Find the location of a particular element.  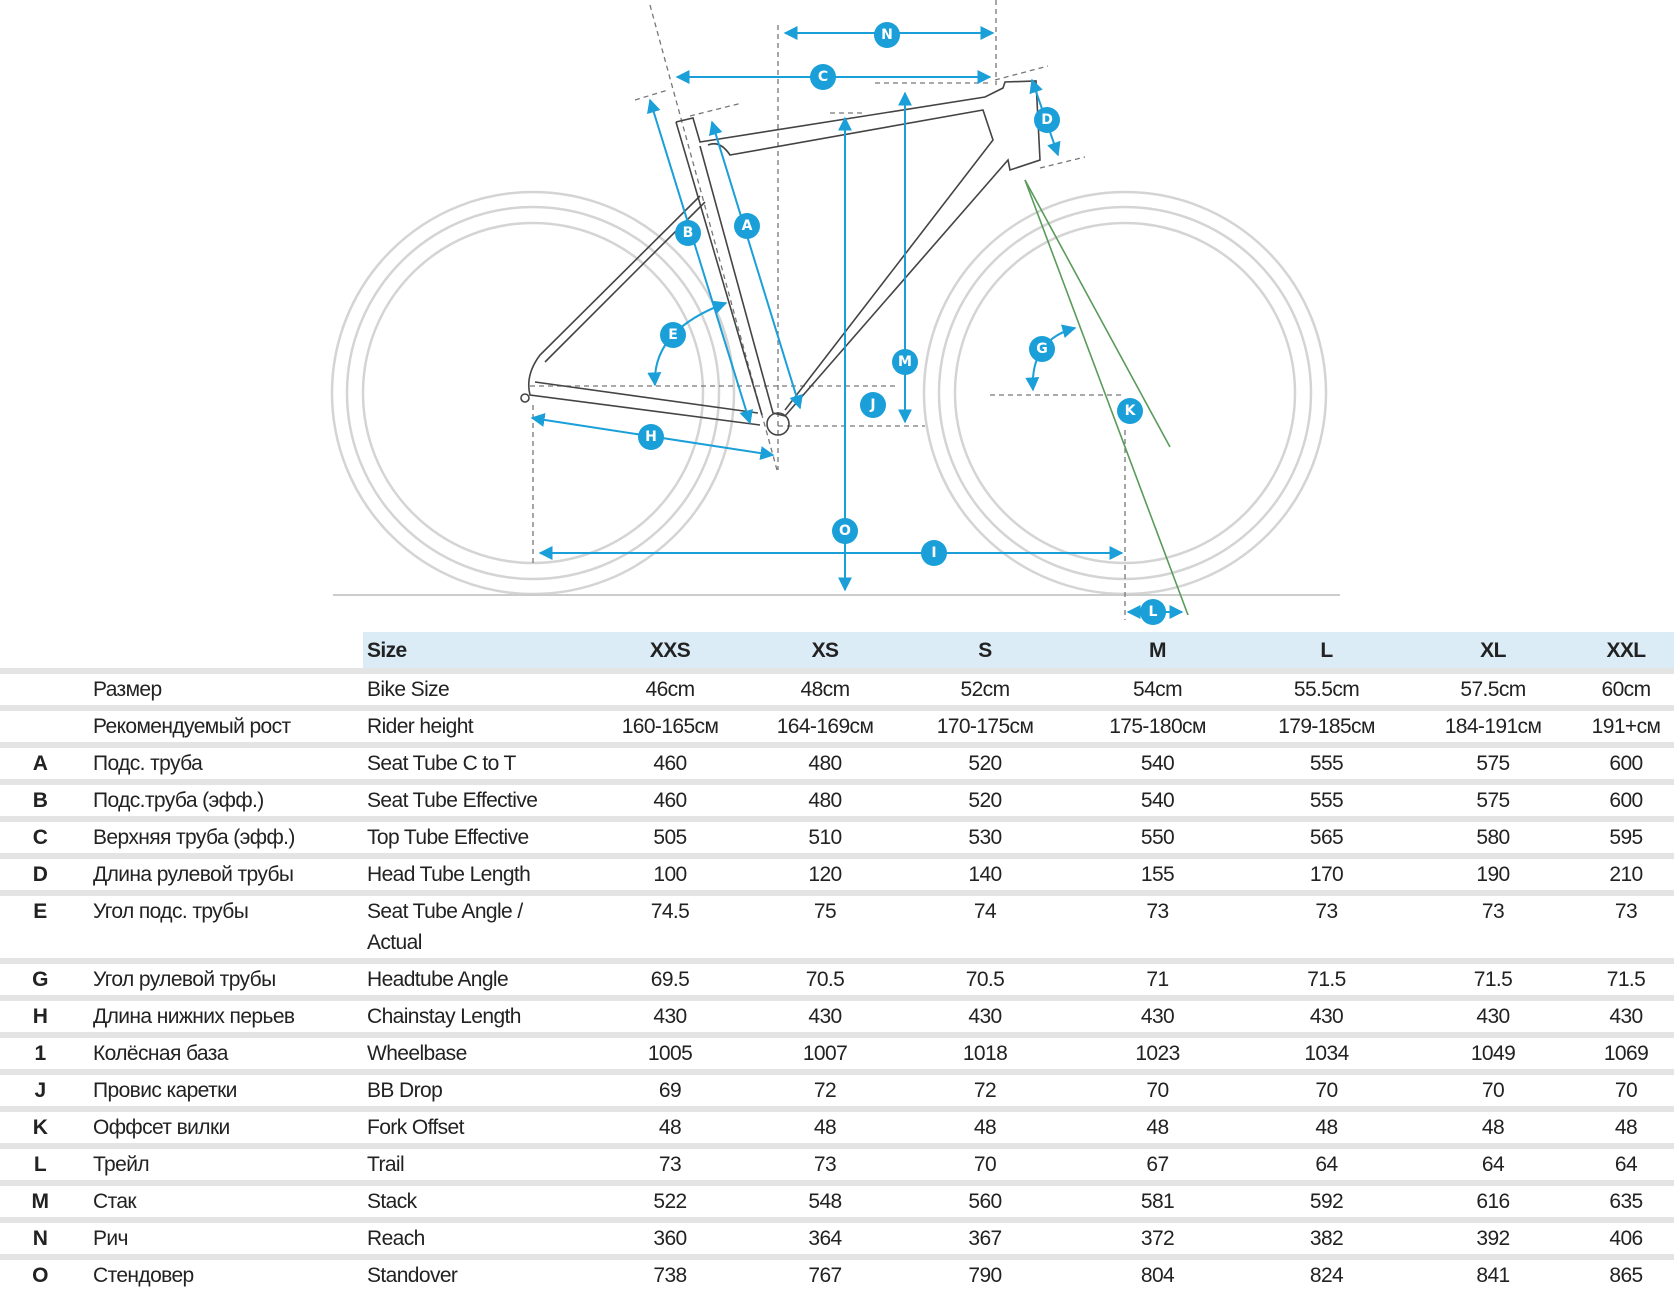

row-letter: D is located at coordinates (40, 873).